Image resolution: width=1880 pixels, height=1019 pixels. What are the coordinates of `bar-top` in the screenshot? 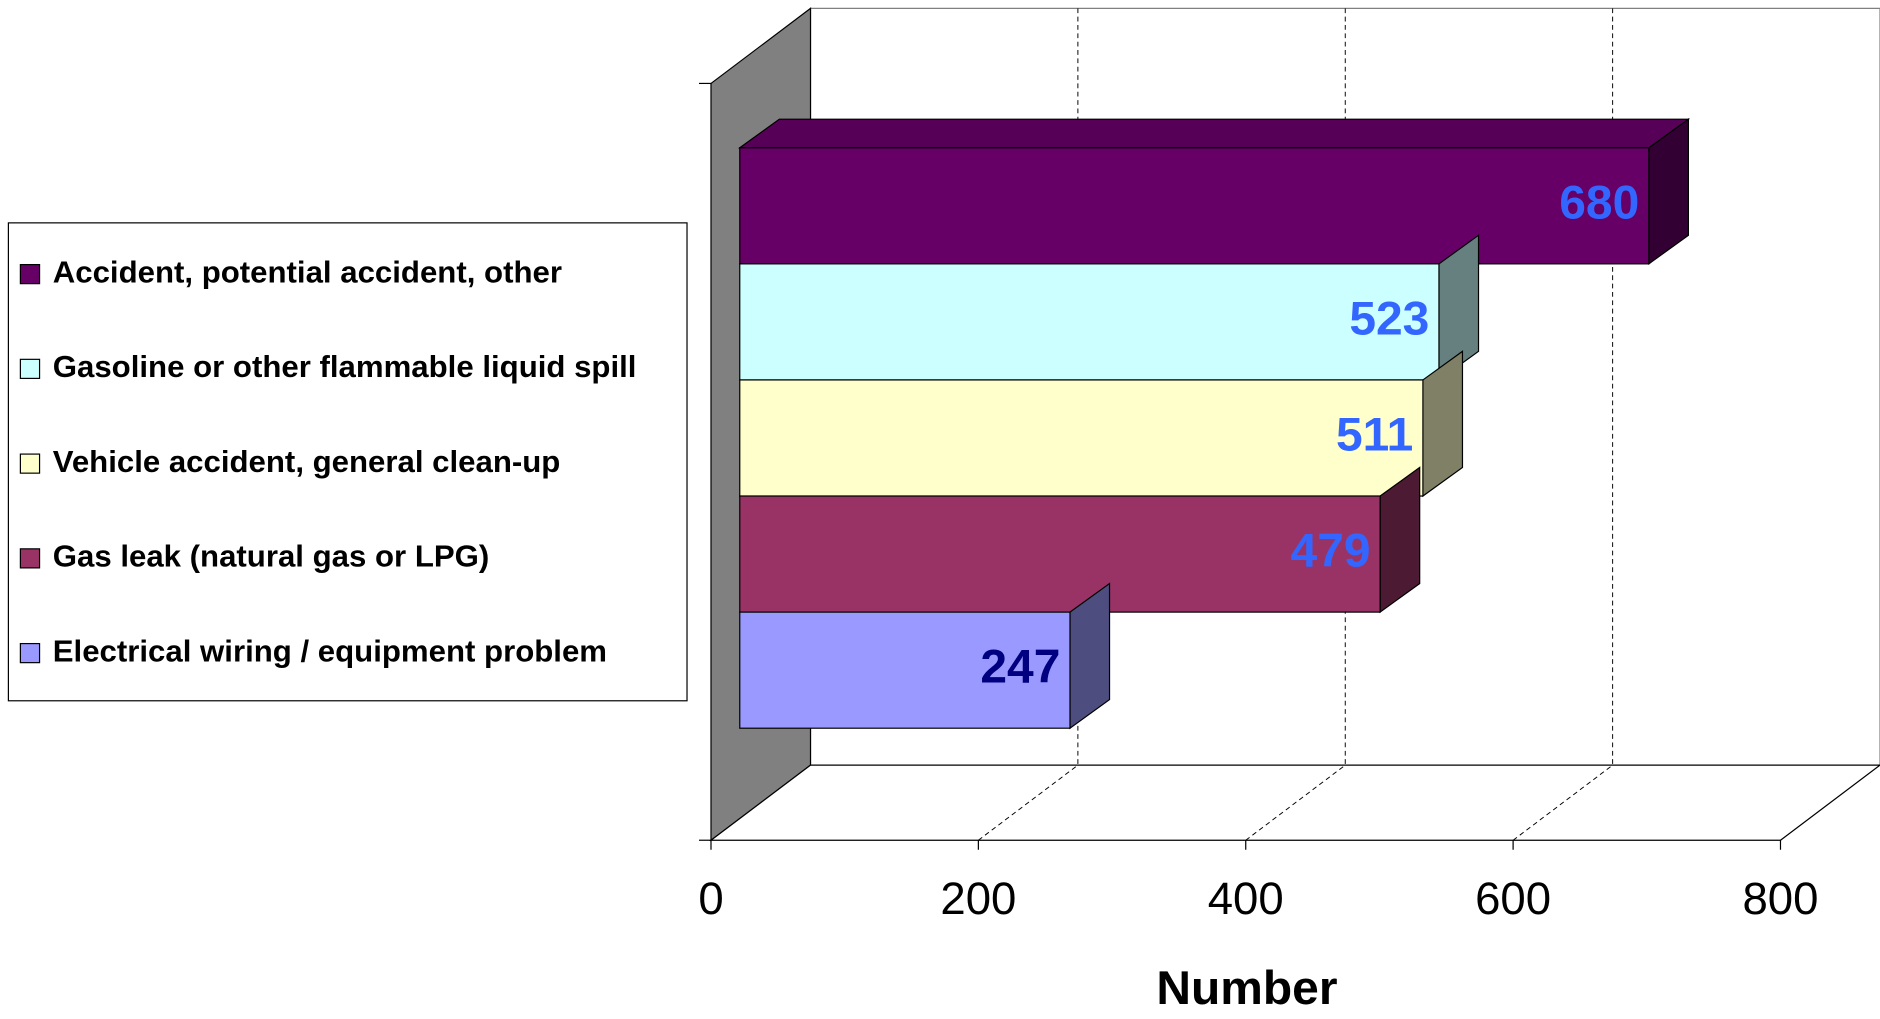 It's located at (1214, 133).